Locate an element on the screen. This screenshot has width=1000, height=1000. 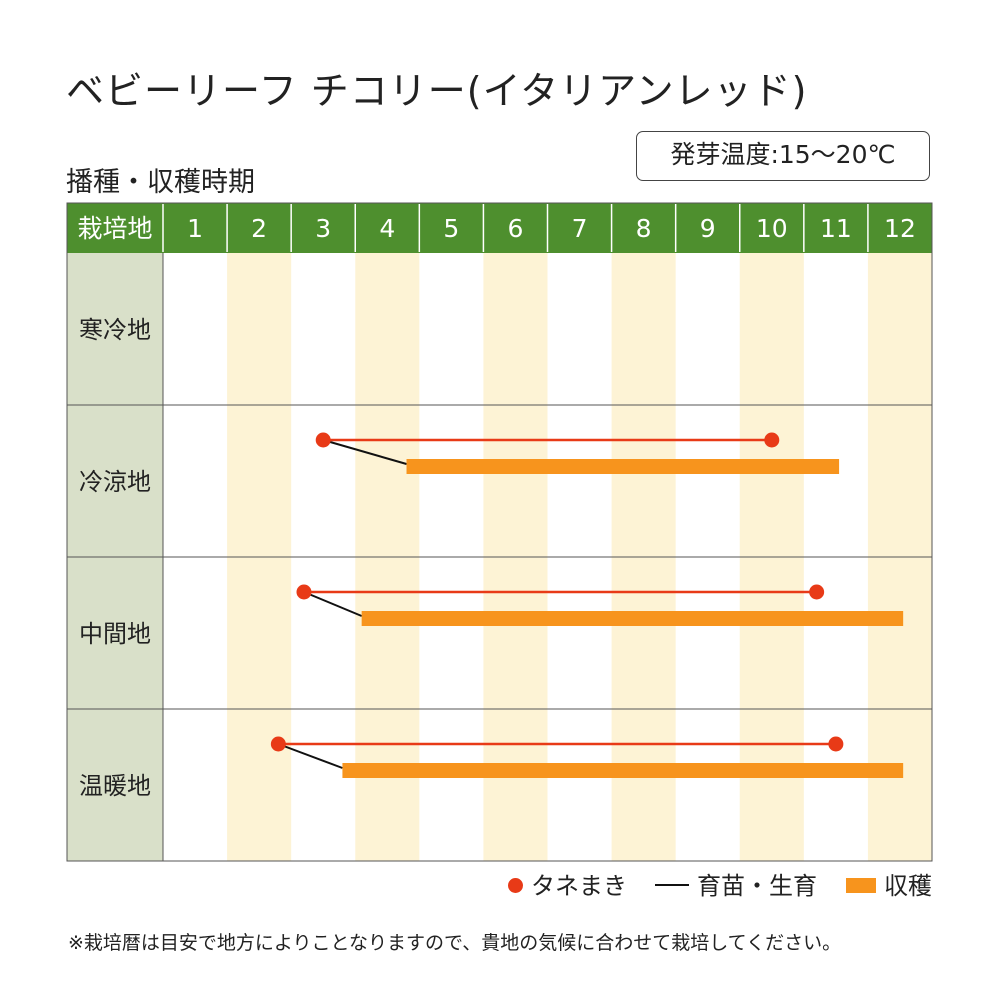
legend-nursery-label: 育苗・生育 is located at coordinates (757, 886).